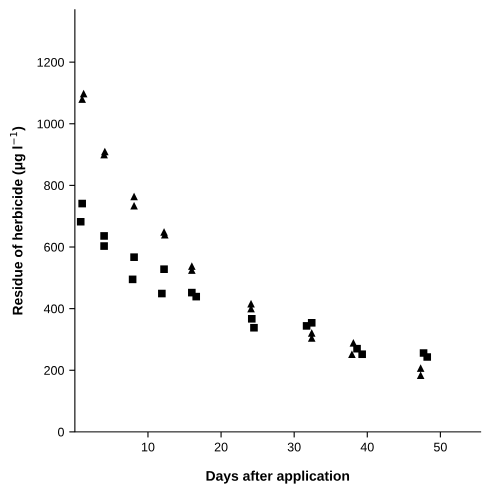 The height and width of the screenshot is (488, 483). What do you see at coordinates (54, 370) in the screenshot?
I see `y-tick-label: 200` at bounding box center [54, 370].